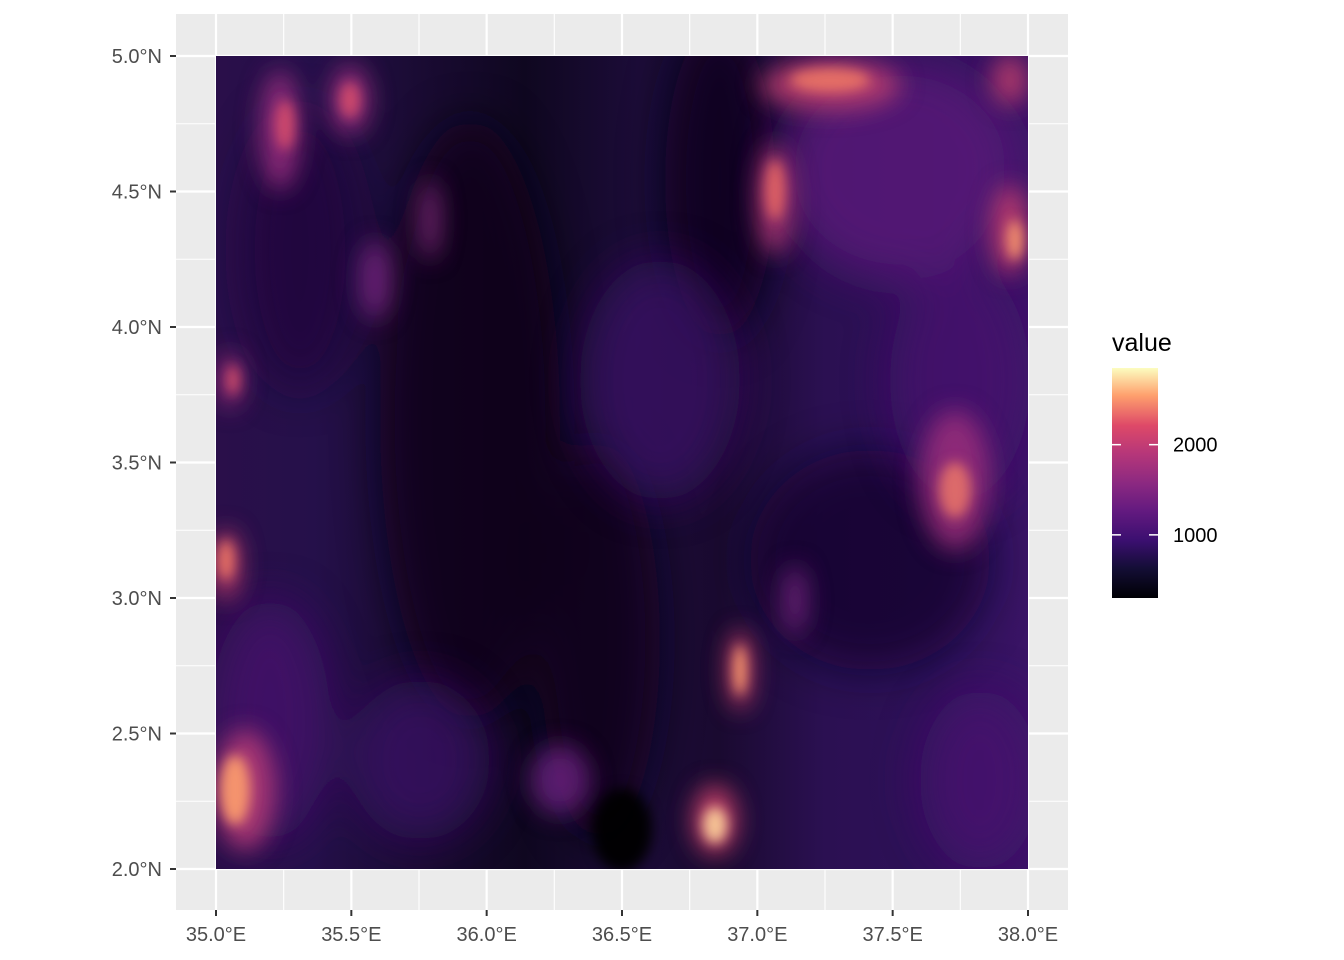 The height and width of the screenshot is (960, 1344). What do you see at coordinates (137, 464) in the screenshot?
I see `y-tick-label: 3.5°N` at bounding box center [137, 464].